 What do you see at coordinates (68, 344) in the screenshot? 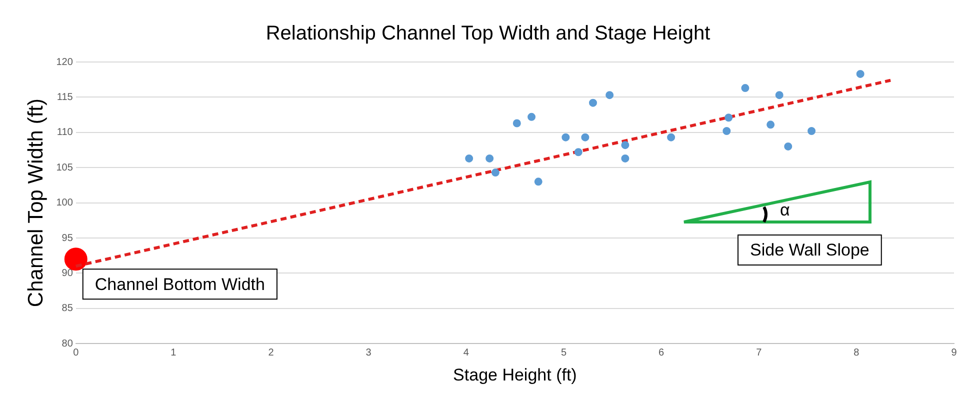
I see `y-tick-label: 80` at bounding box center [68, 344].